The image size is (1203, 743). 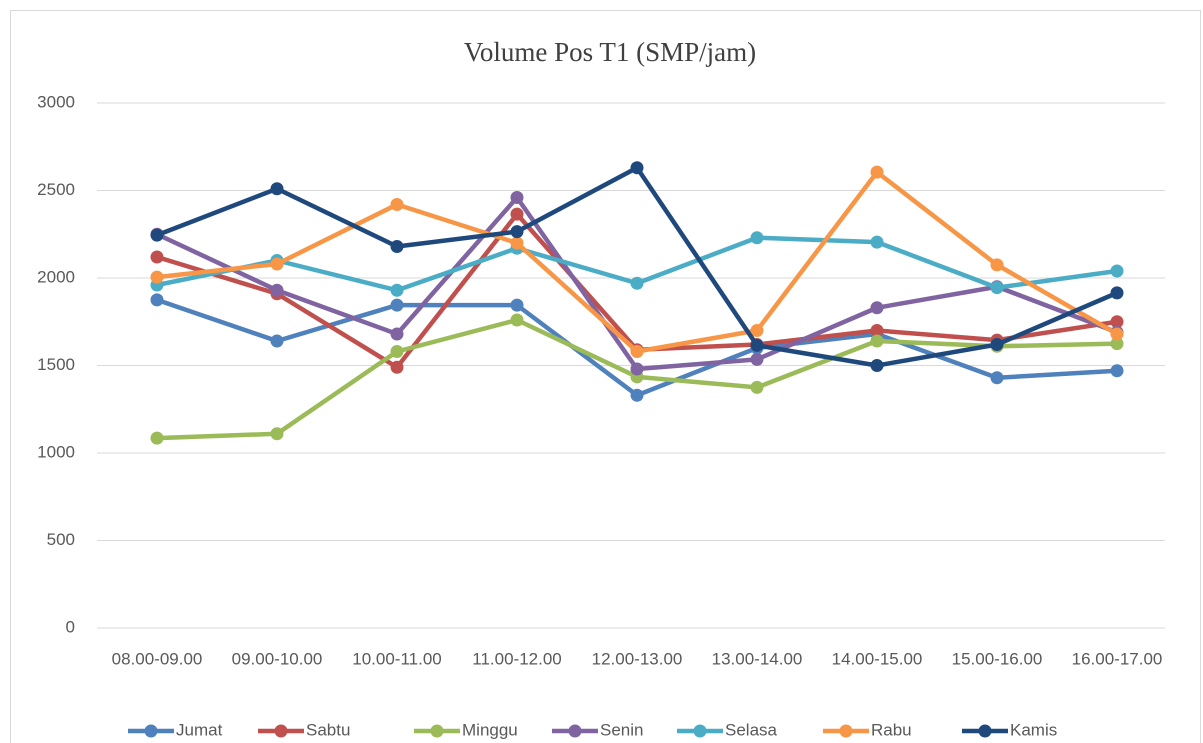 I want to click on x-tick-label: 10.00-11.00, so click(x=396, y=658).